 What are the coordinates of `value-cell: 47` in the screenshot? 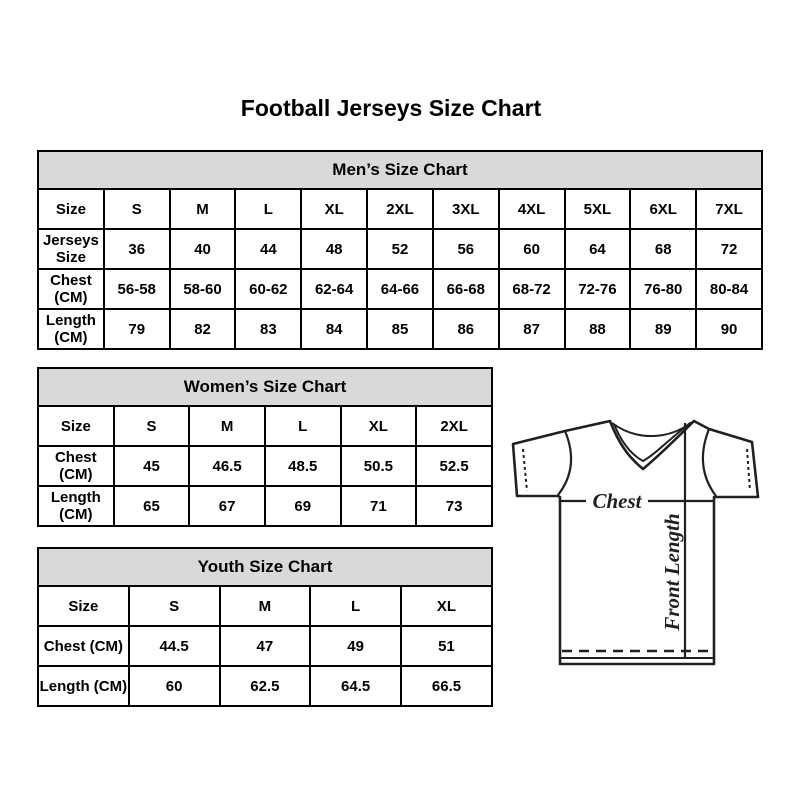 It's located at (265, 646).